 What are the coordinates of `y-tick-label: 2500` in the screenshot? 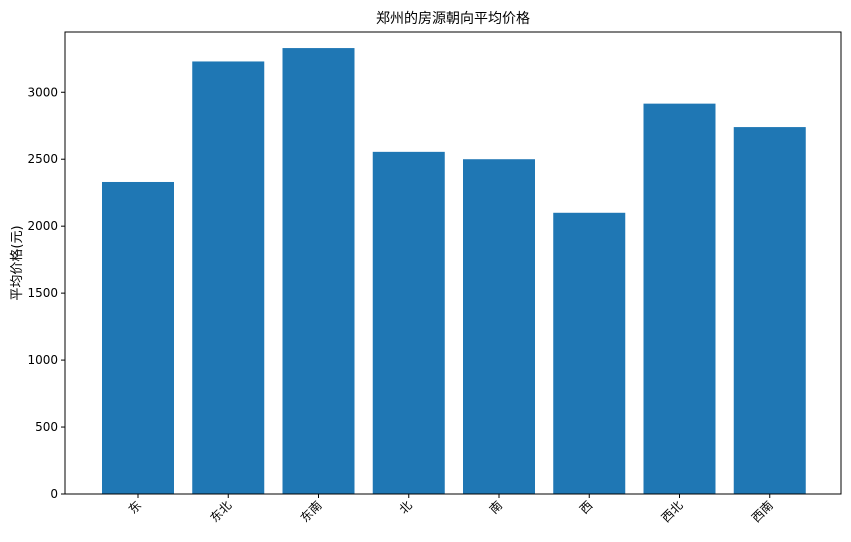 It's located at (42, 159).